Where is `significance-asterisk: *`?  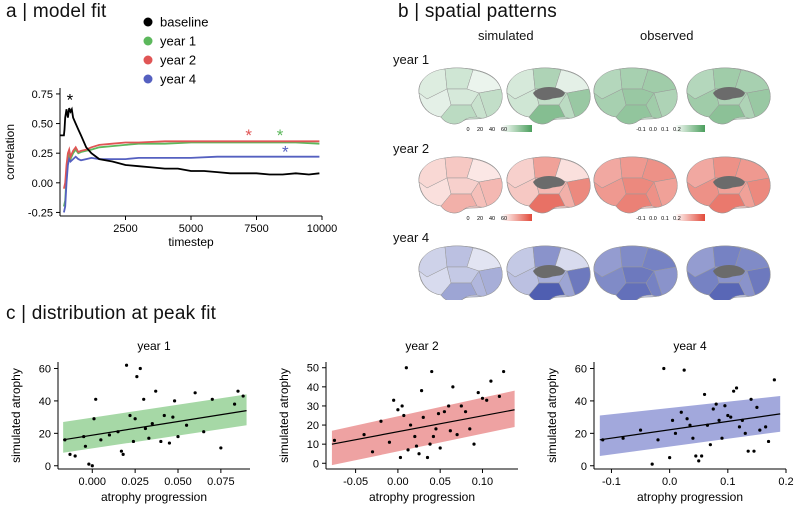 significance-asterisk: * is located at coordinates (285, 152).